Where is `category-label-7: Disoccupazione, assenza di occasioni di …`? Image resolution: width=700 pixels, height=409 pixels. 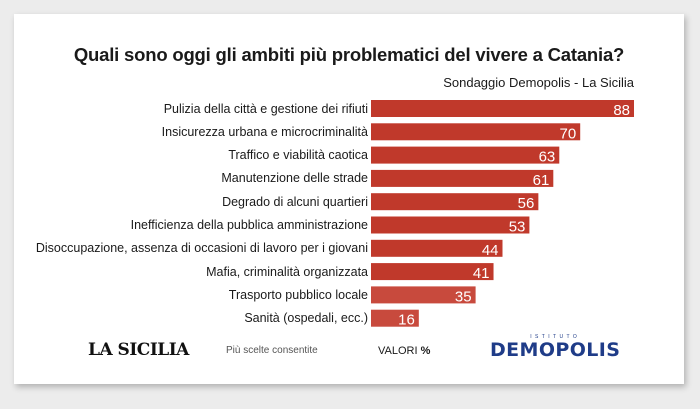 category-label-7: Disoccupazione, assenza di occasioni di … is located at coordinates (201, 248).